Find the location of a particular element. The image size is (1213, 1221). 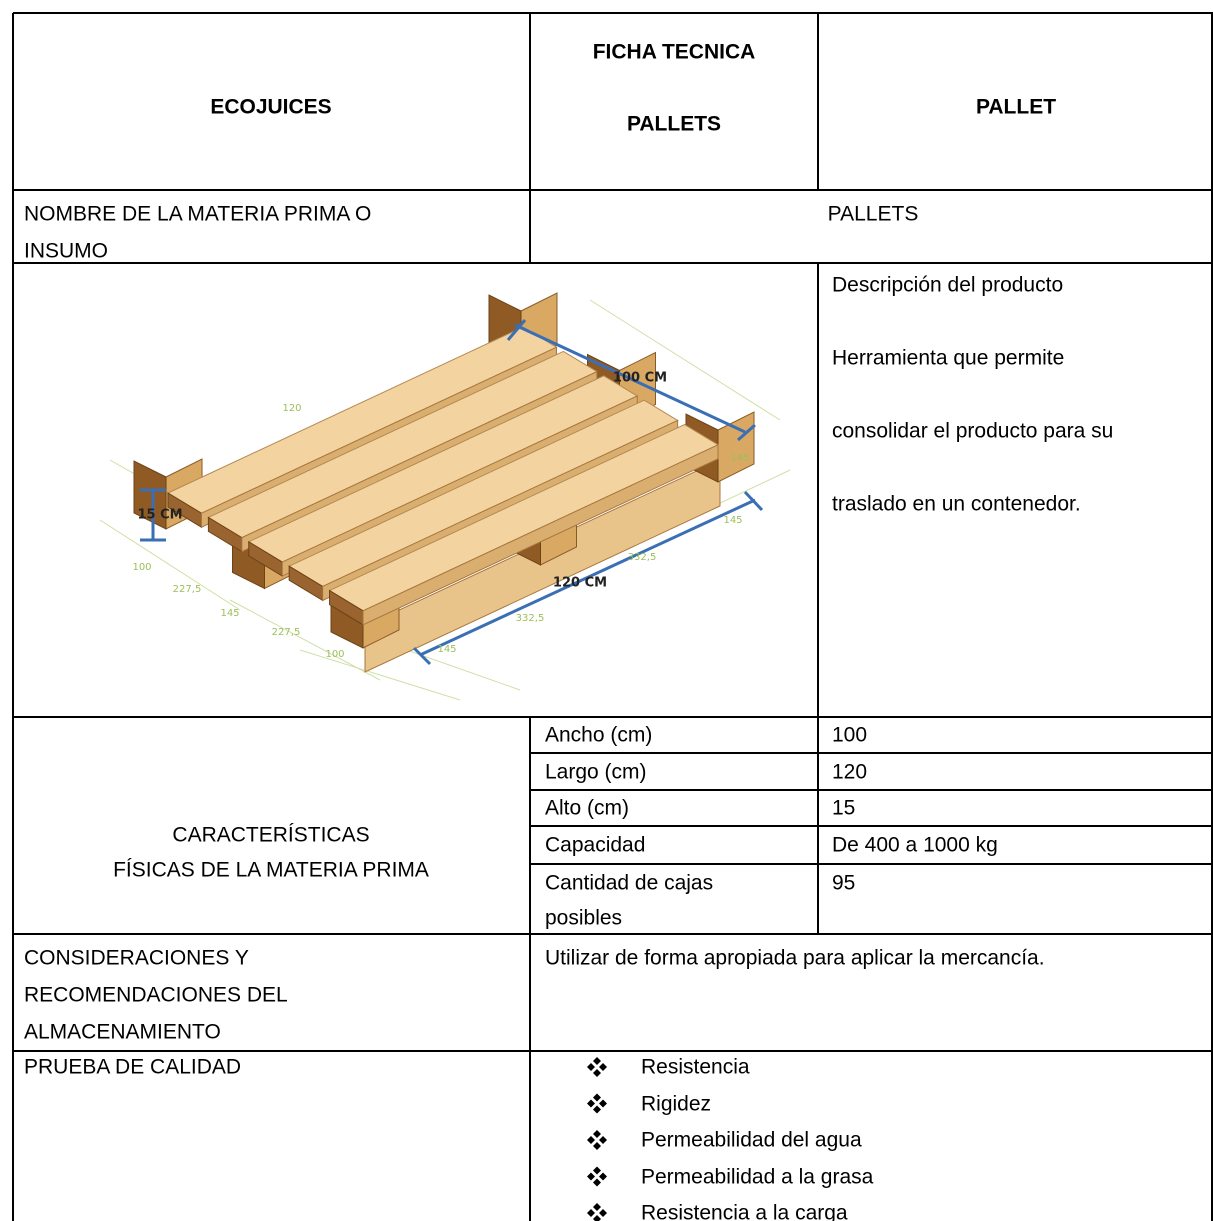

property-name: Capacidad is located at coordinates (595, 845).